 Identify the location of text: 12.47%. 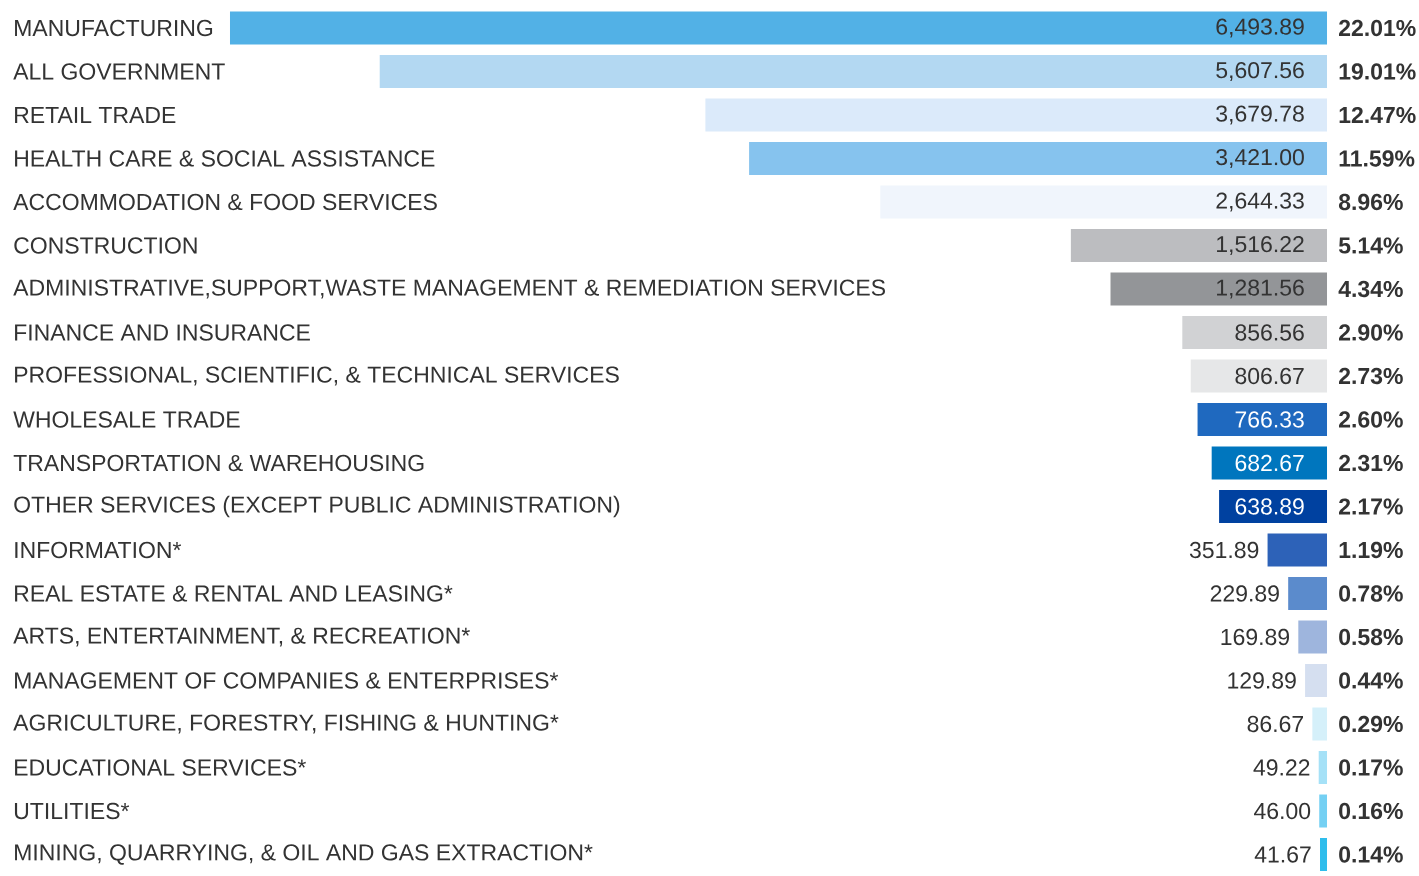
(1377, 115).